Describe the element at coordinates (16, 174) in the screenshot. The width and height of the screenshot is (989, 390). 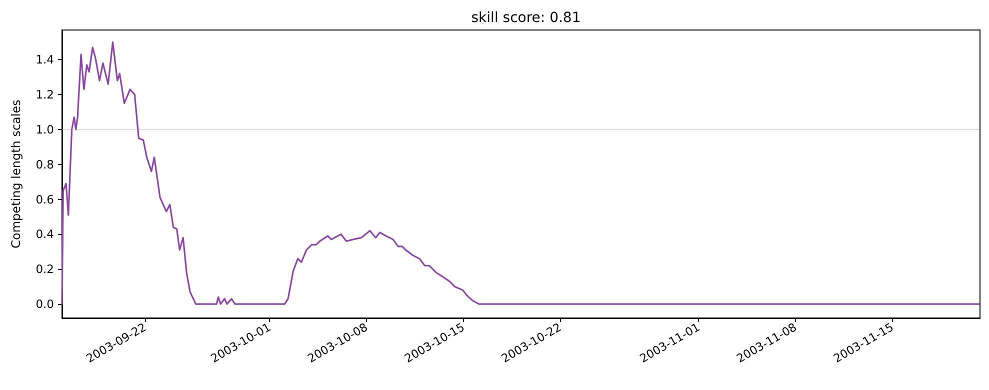
I see `y-axis-title: Competing length scales` at that location.